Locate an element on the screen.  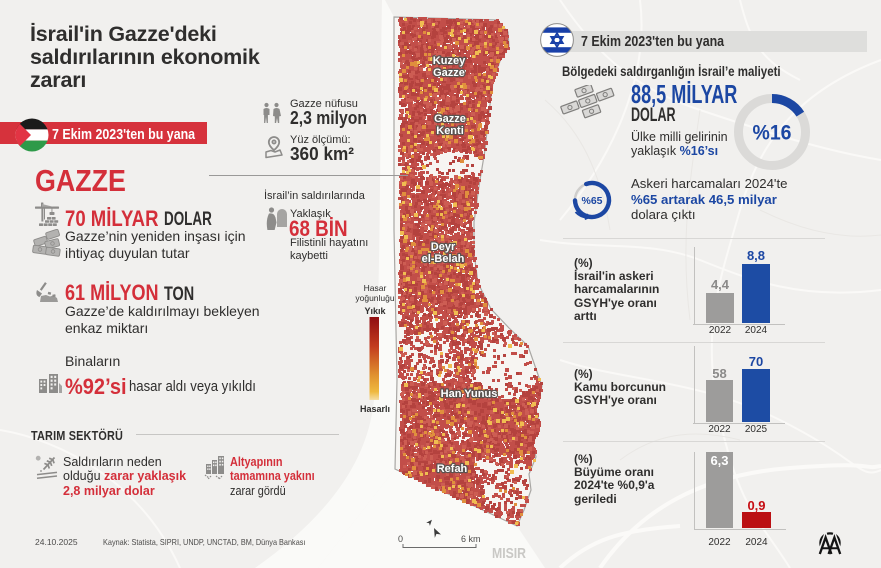
svg-text: el-Belah is located at coordinates (443, 259).